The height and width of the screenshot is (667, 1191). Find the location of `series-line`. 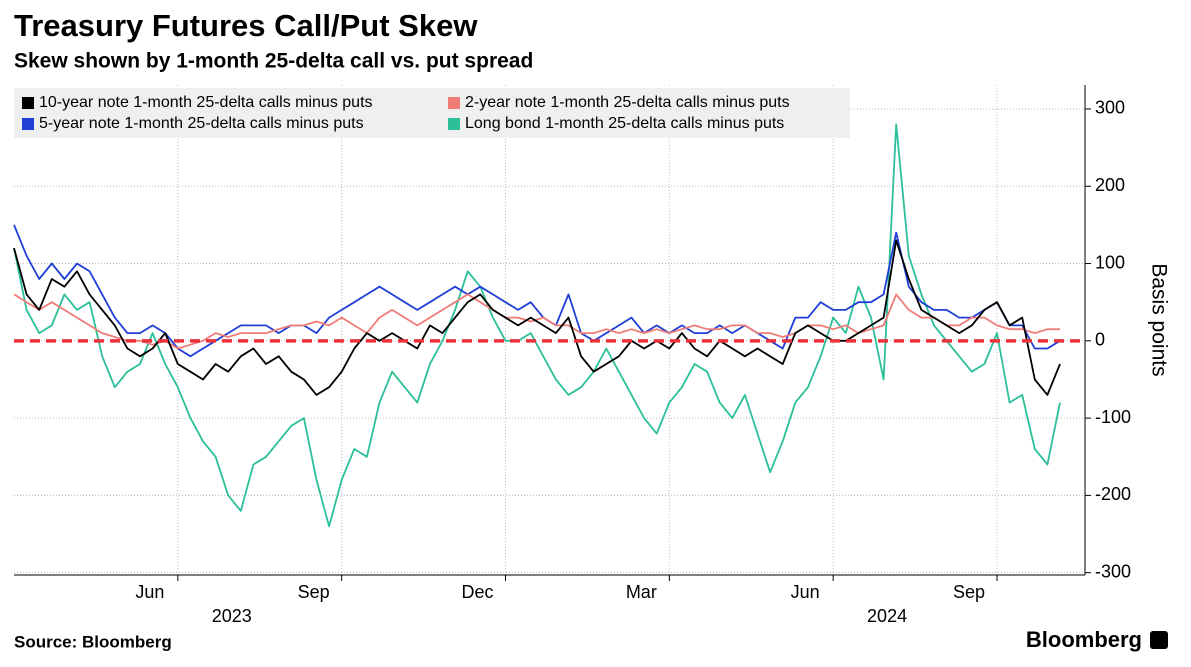

series-line is located at coordinates (536, 321).